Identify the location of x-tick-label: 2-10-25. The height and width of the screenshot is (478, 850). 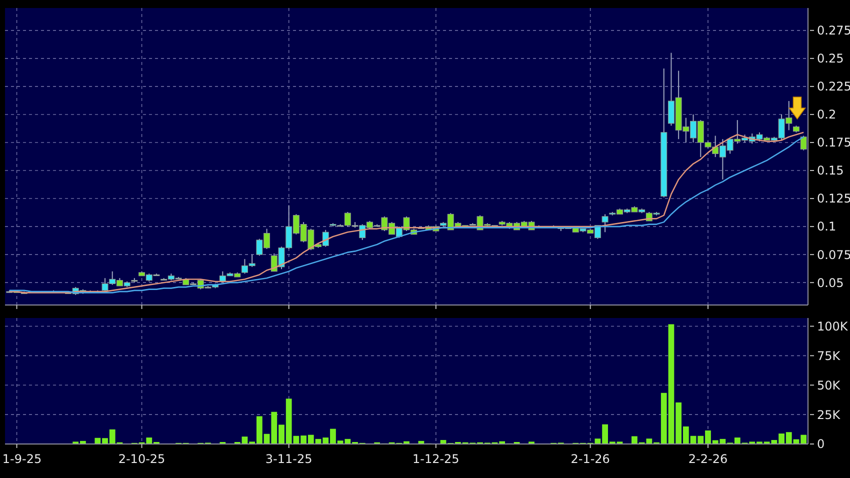
(142, 459).